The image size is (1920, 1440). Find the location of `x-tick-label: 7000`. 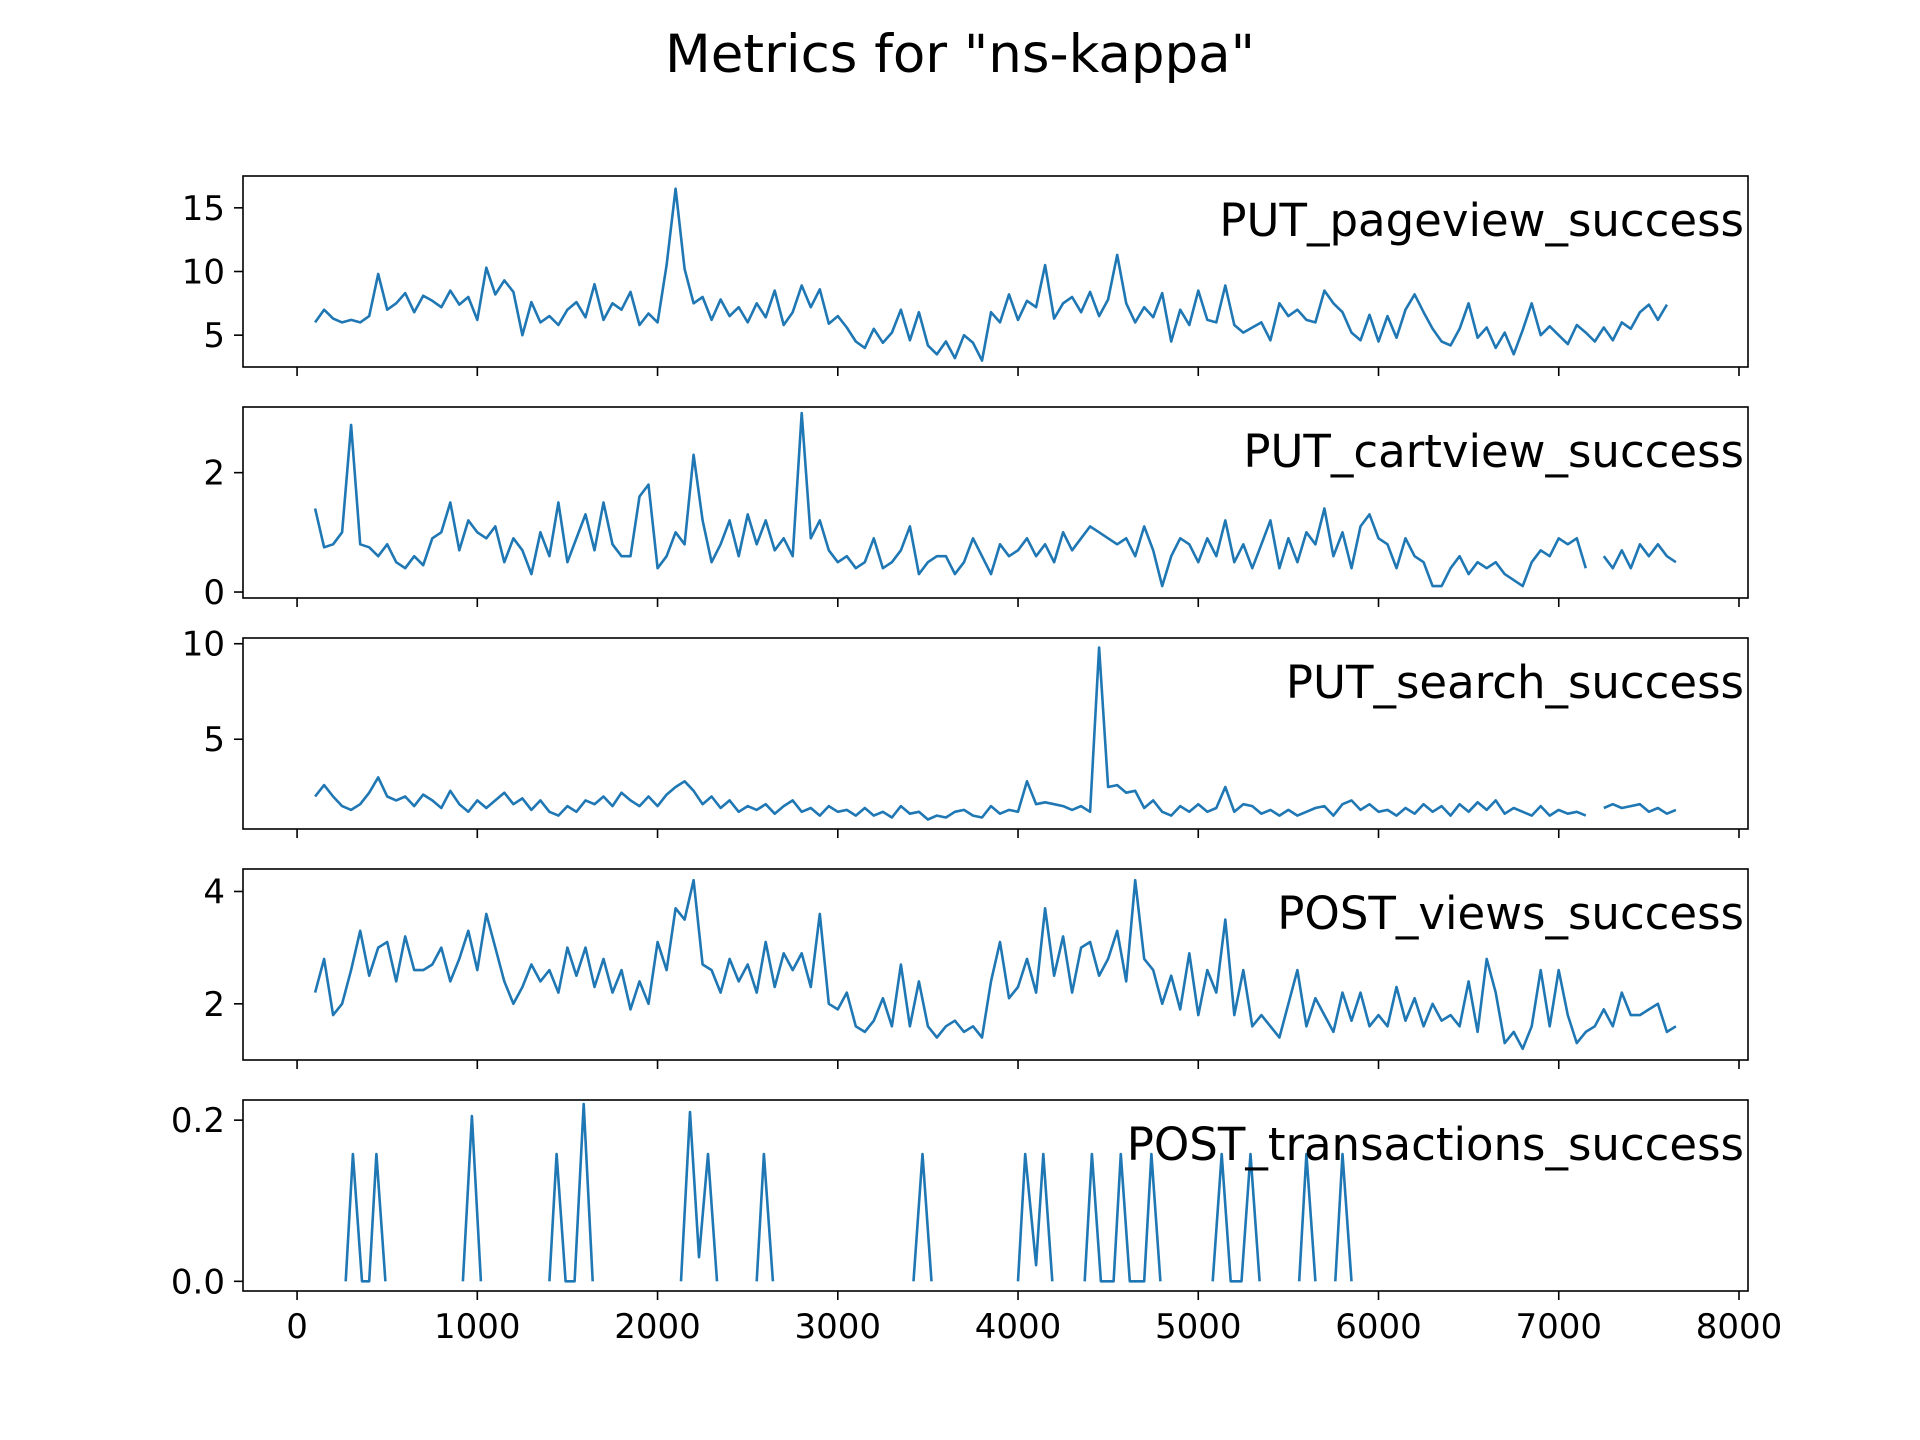

x-tick-label: 7000 is located at coordinates (1558, 1327).